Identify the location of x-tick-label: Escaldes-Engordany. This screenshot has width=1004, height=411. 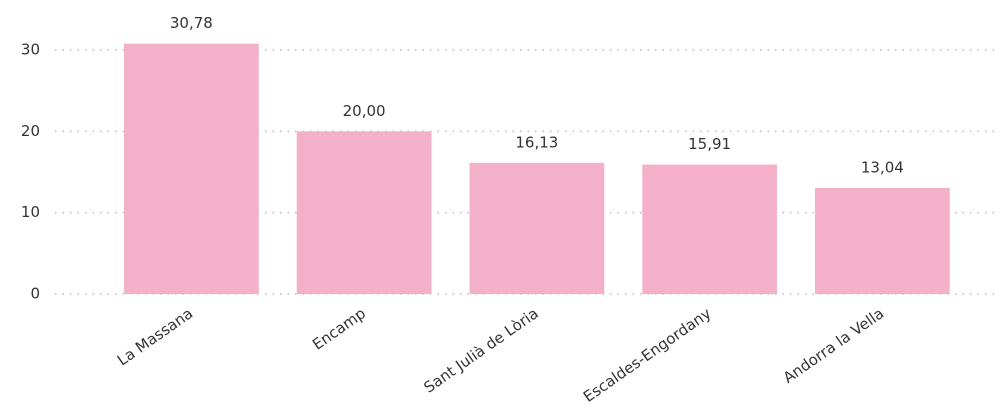
(647, 355).